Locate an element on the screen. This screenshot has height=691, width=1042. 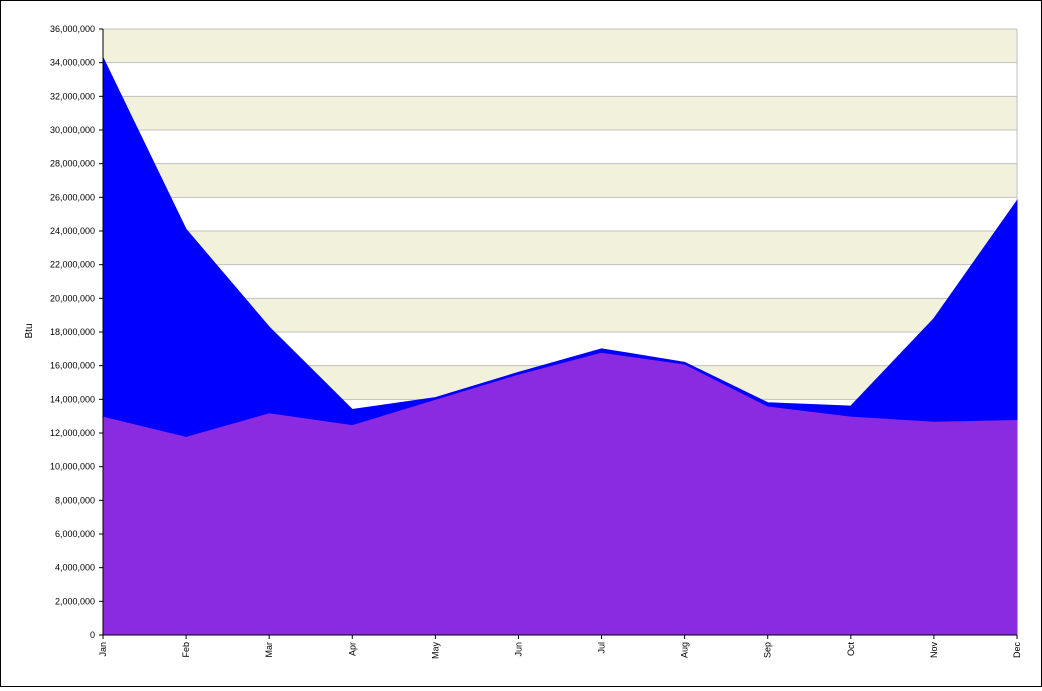
x-tick-label: Jun is located at coordinates (518, 649).